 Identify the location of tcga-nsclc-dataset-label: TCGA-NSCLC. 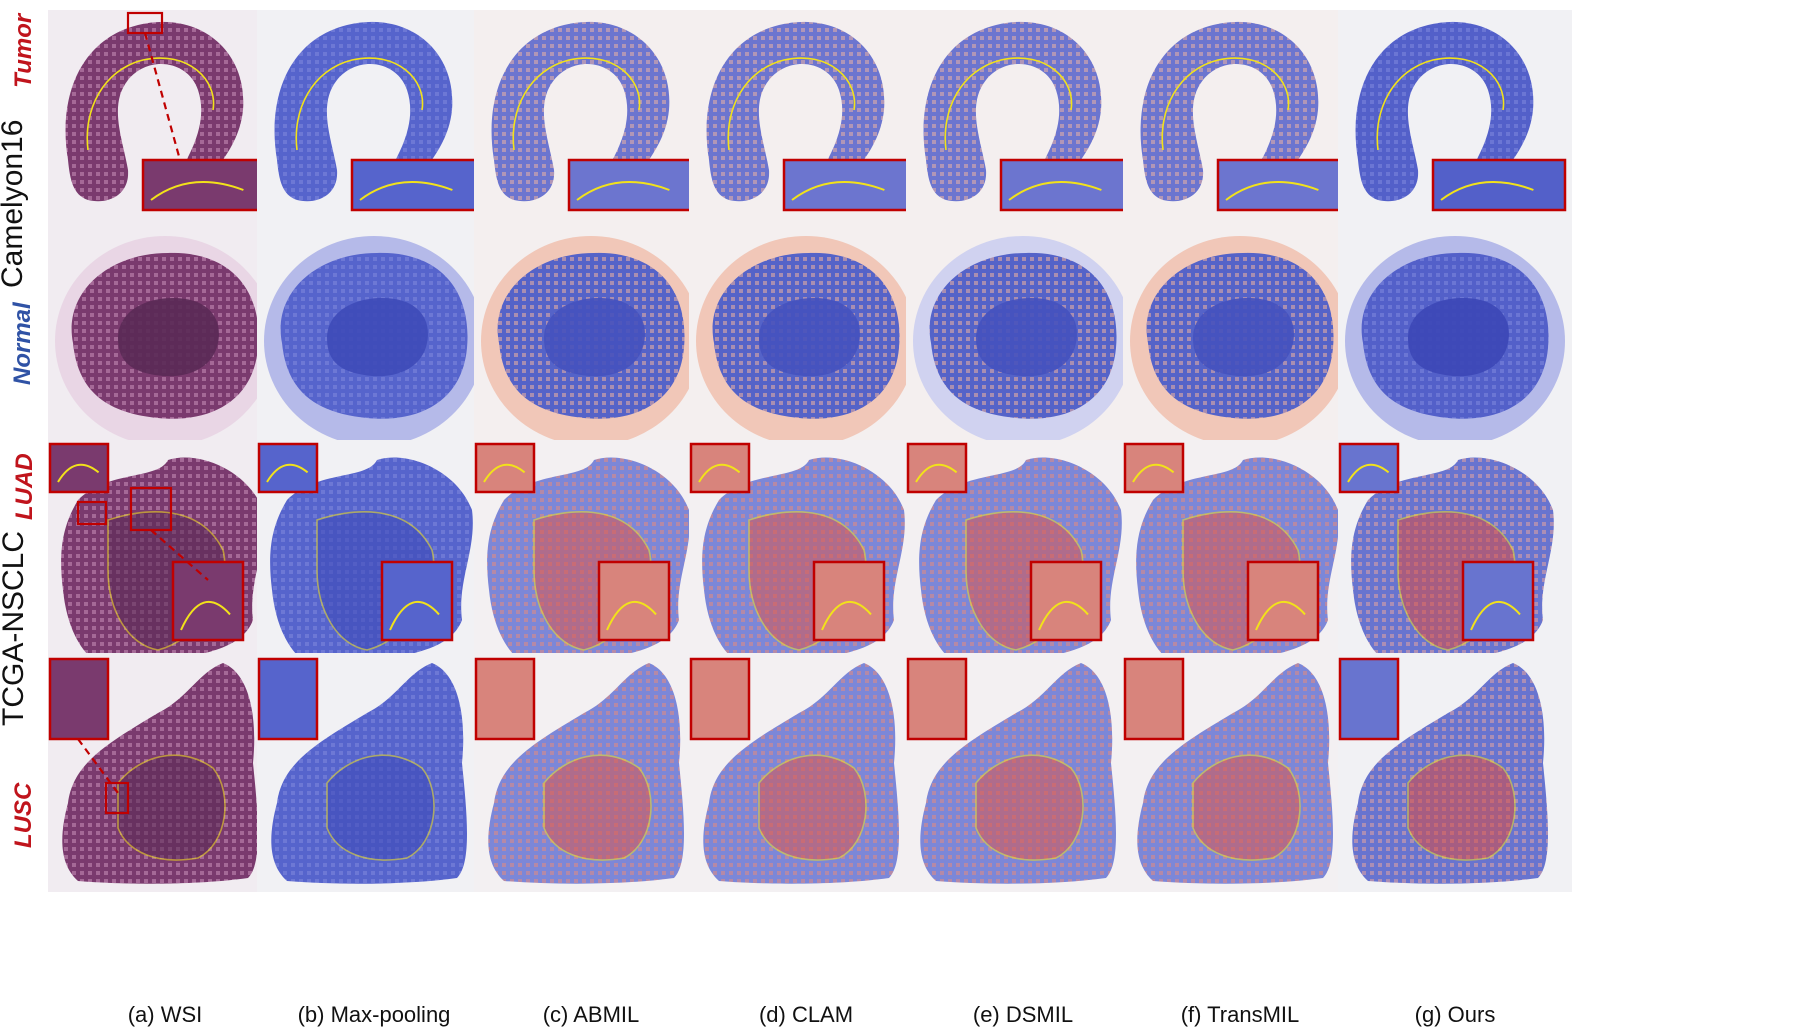
(15, 628).